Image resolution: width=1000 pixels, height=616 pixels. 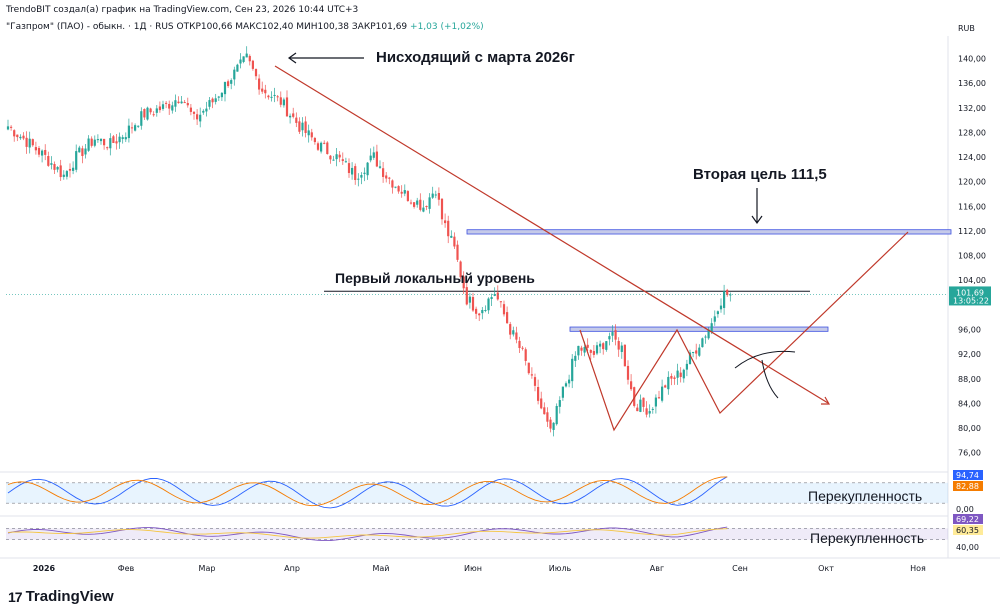 I want to click on annotation-downtrend: Нисходящий с марта 2026г, so click(x=475, y=57).